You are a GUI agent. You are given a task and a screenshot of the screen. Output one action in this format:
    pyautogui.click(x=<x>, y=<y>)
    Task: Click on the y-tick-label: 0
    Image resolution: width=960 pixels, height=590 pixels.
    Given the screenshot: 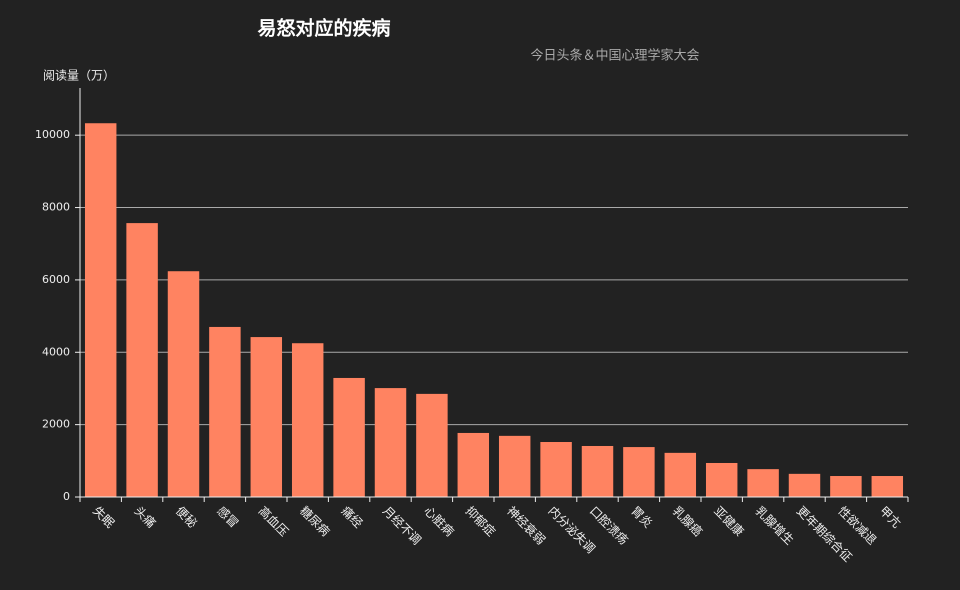 What is the action you would take?
    pyautogui.click(x=66, y=496)
    